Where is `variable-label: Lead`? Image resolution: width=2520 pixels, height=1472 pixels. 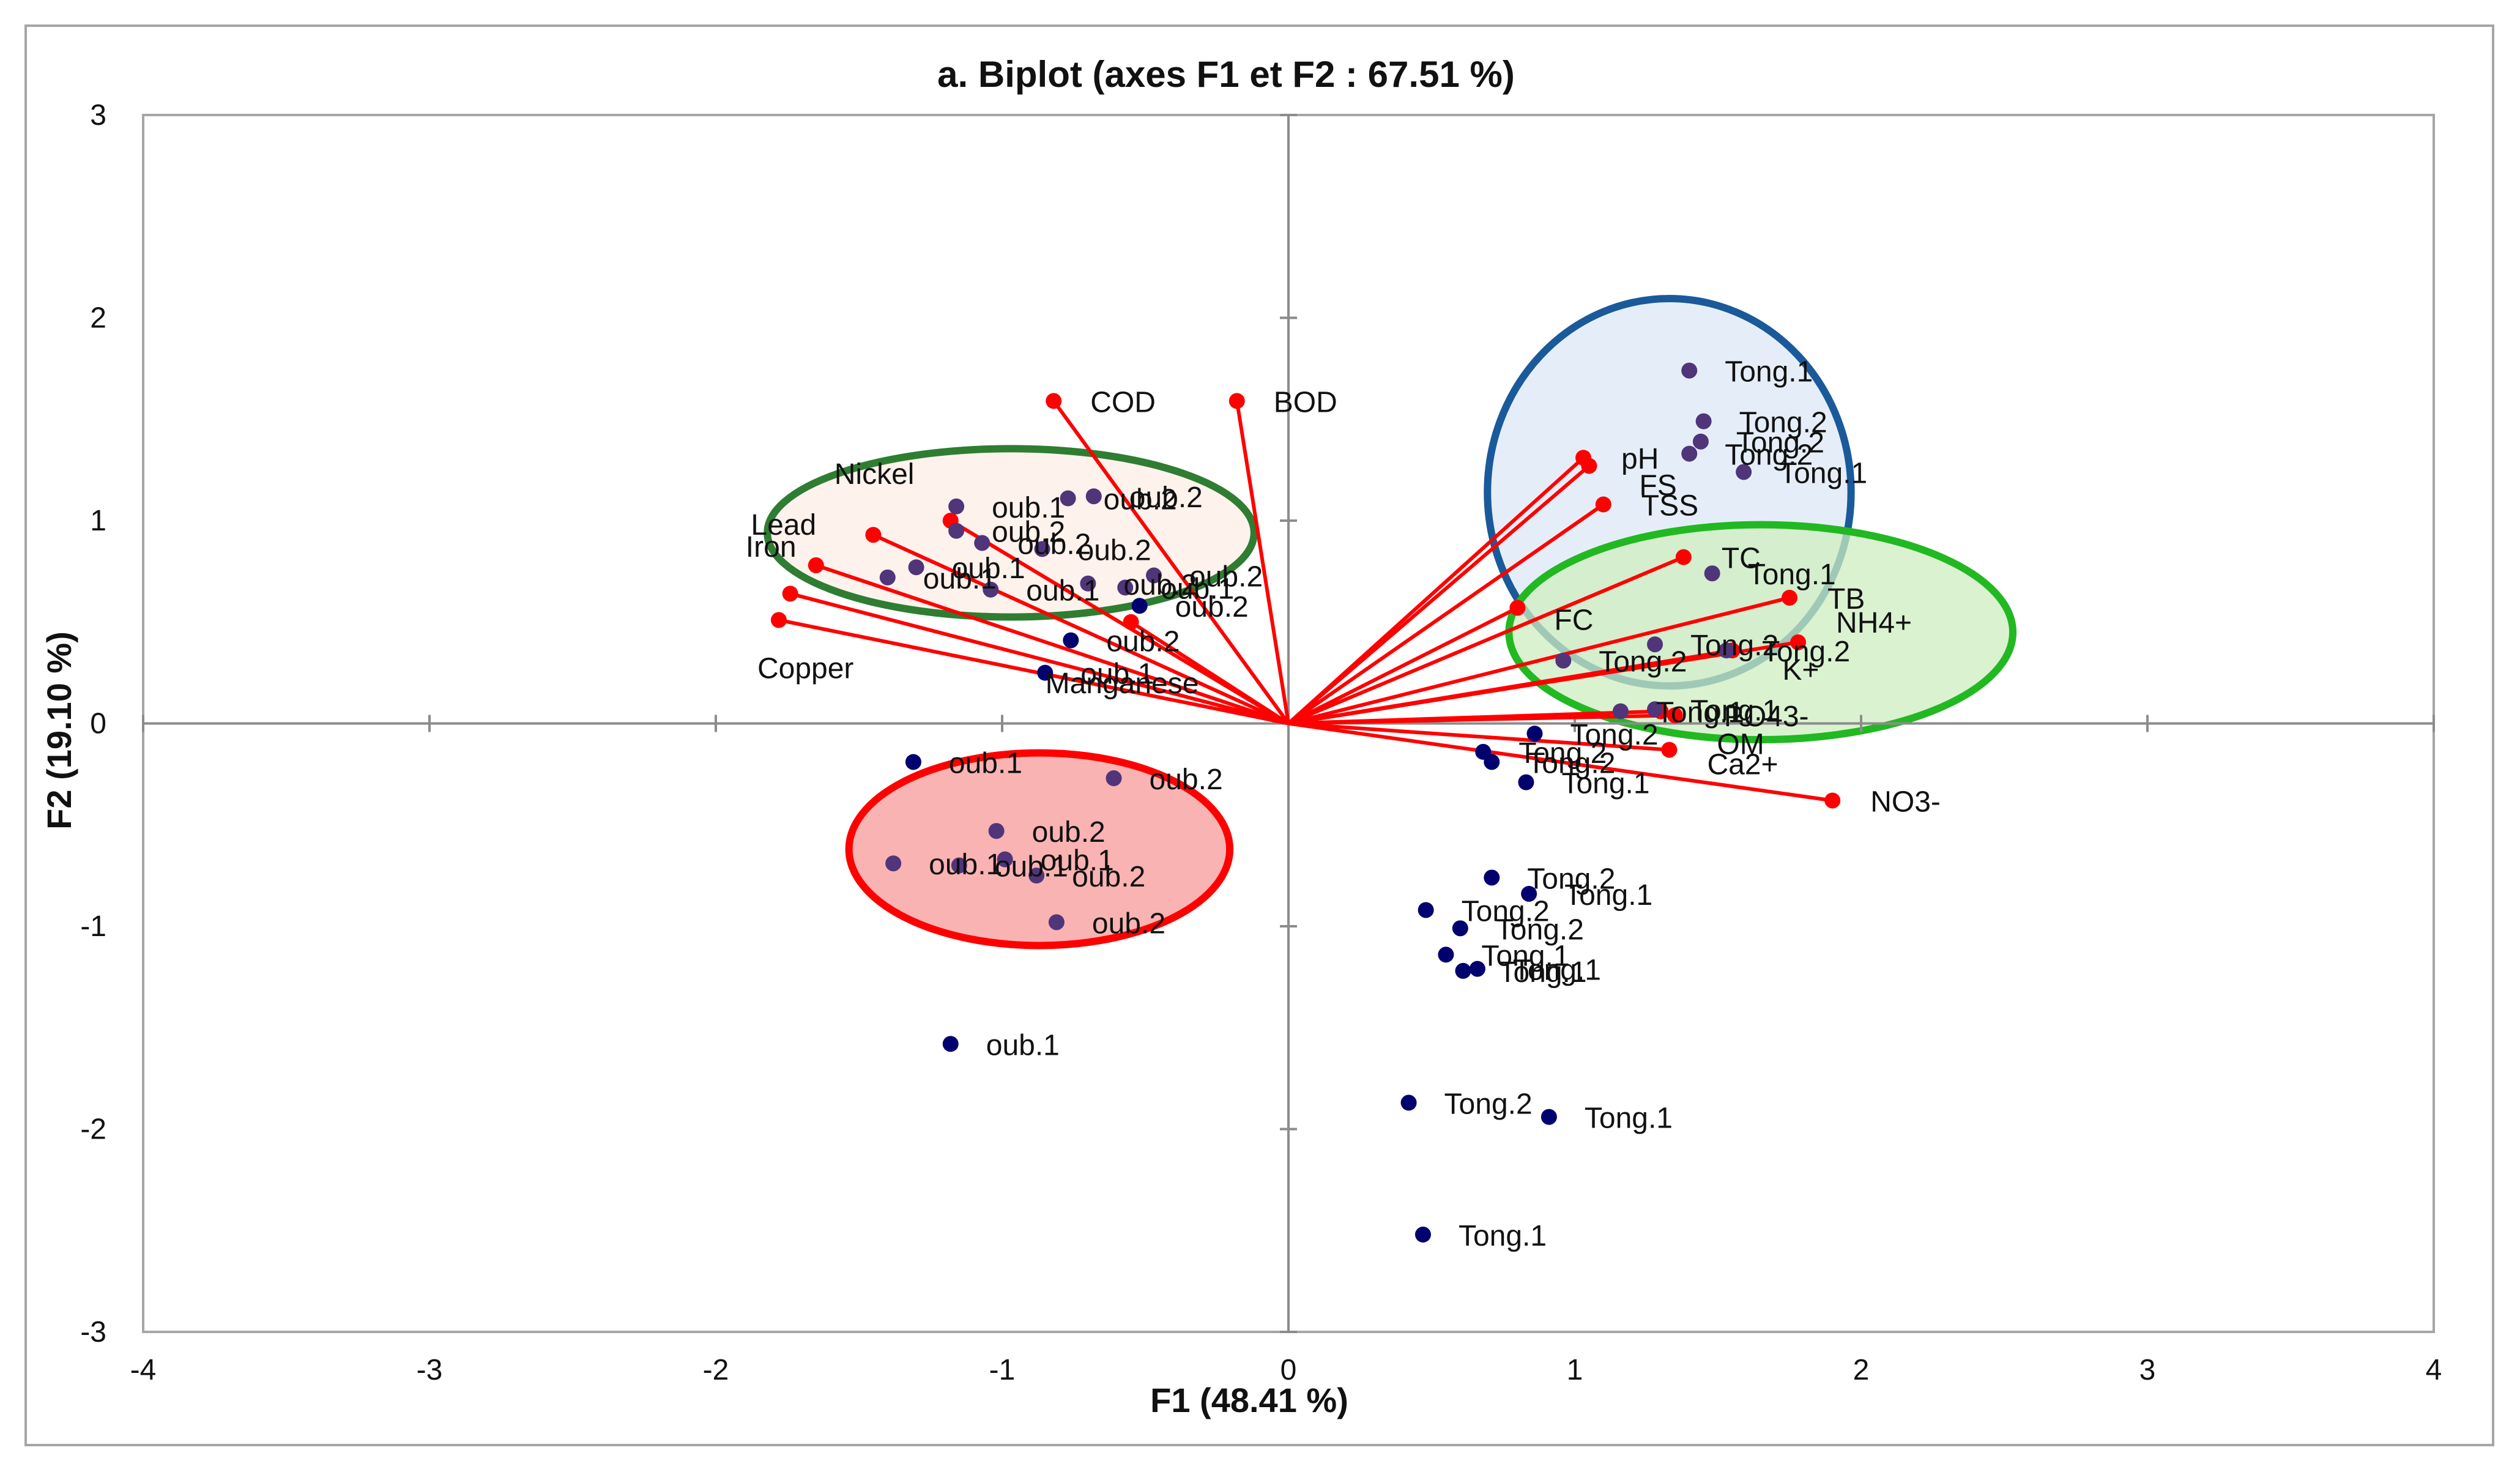
variable-label: Lead is located at coordinates (783, 525).